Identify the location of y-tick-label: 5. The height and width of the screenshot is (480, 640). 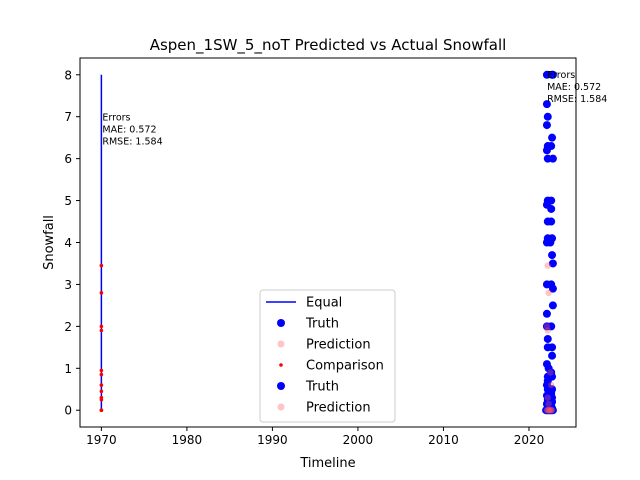
(68, 201).